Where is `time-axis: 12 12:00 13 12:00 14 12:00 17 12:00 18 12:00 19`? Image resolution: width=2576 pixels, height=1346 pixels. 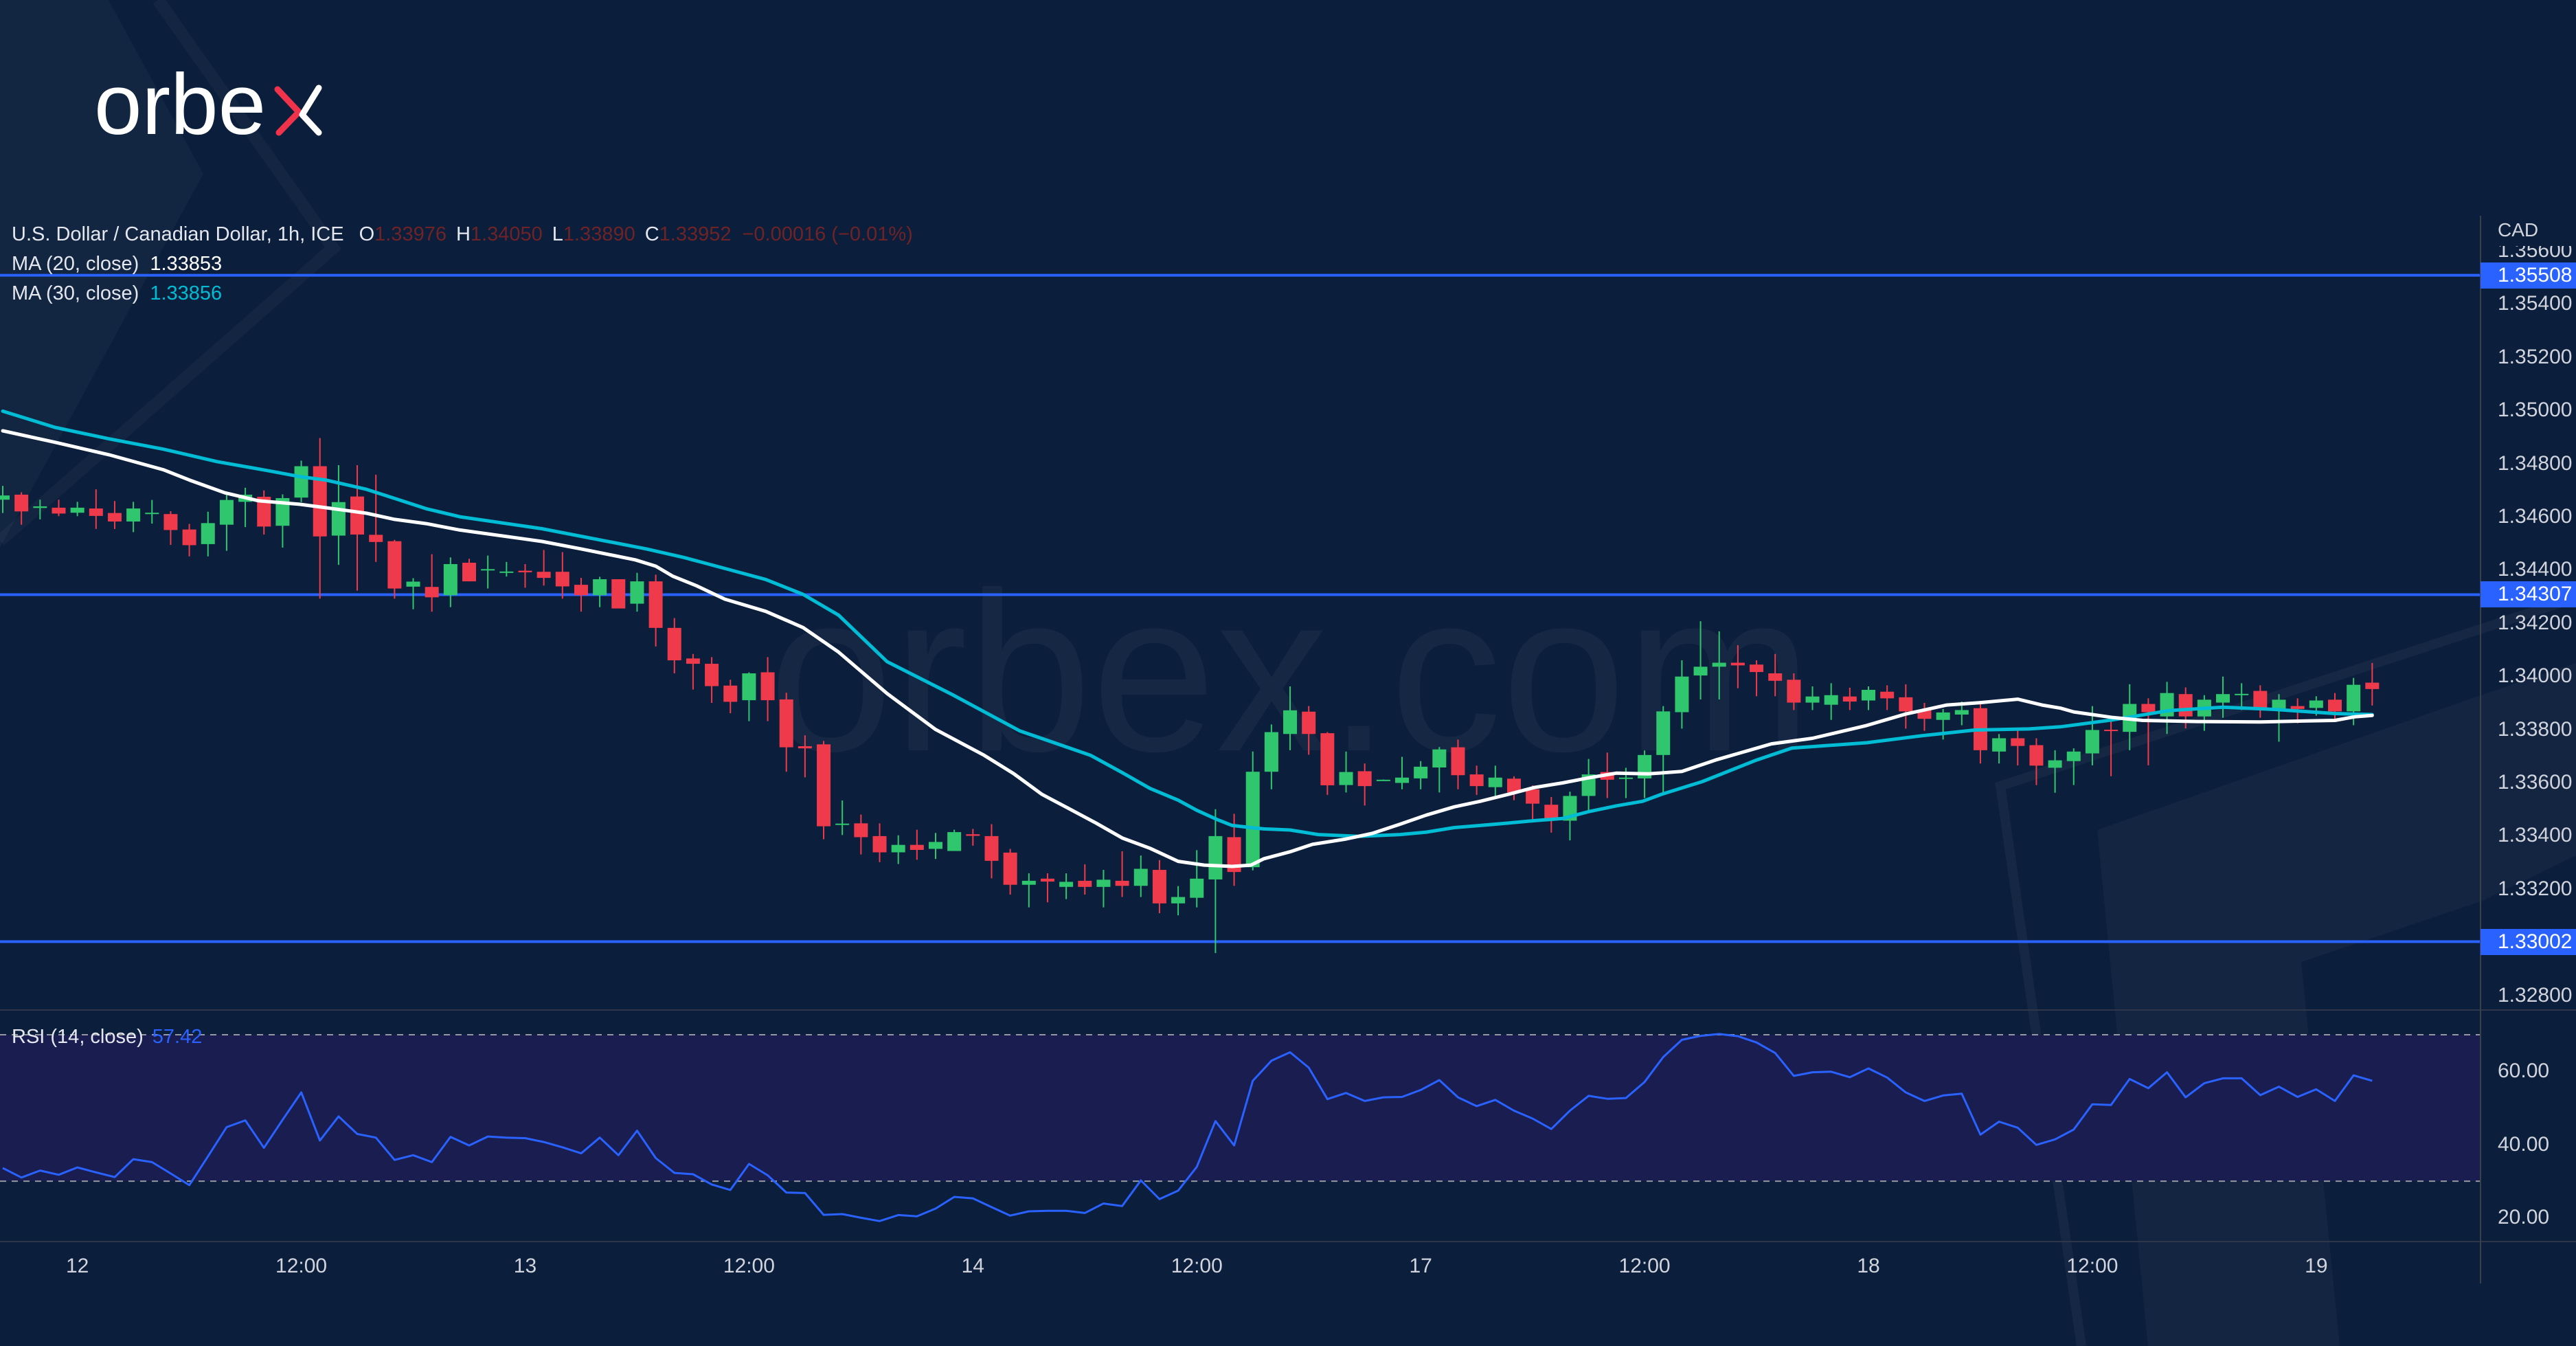 time-axis: 12 12:00 13 12:00 14 12:00 17 12:00 18 12:00 19 is located at coordinates (1240, 1262).